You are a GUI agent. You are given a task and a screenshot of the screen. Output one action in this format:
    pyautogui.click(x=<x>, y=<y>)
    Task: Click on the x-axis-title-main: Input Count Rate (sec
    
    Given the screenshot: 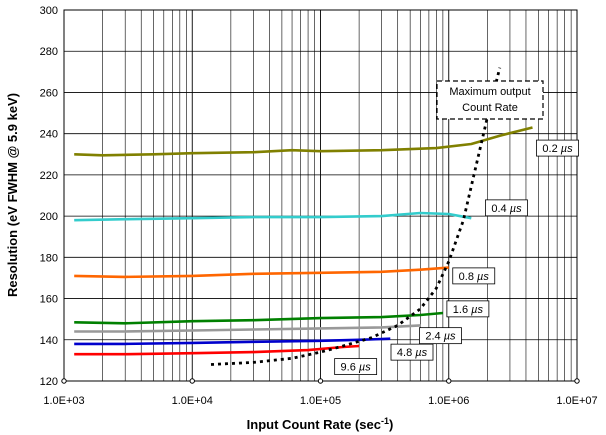 What is the action you would take?
    pyautogui.click(x=314, y=424)
    